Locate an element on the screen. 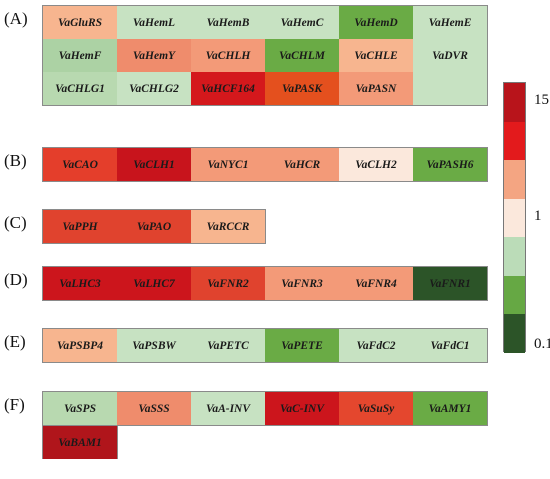  heatmap-cell: VaHemL is located at coordinates (154, 22).